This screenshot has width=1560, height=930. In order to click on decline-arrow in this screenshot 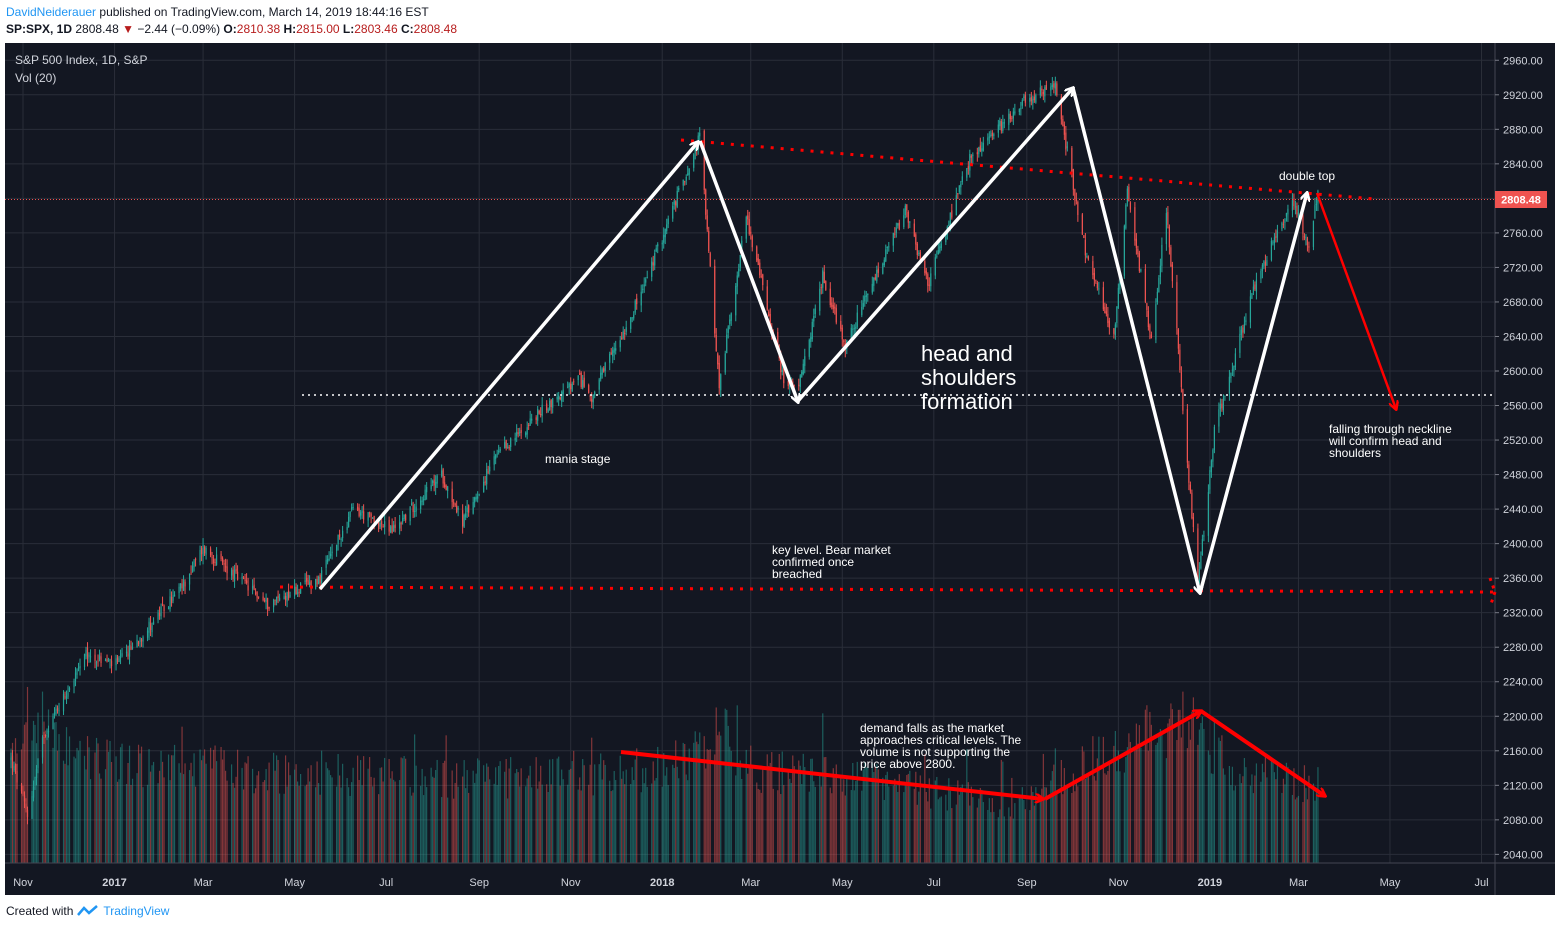, I will do `click(1135, 340)`.